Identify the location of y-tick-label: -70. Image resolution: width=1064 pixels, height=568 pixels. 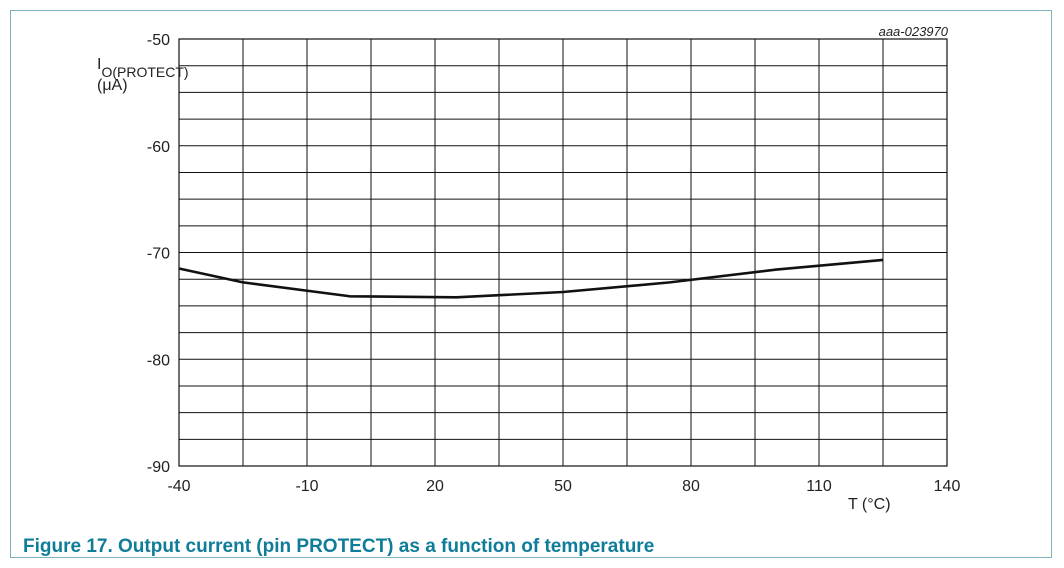
(158, 254).